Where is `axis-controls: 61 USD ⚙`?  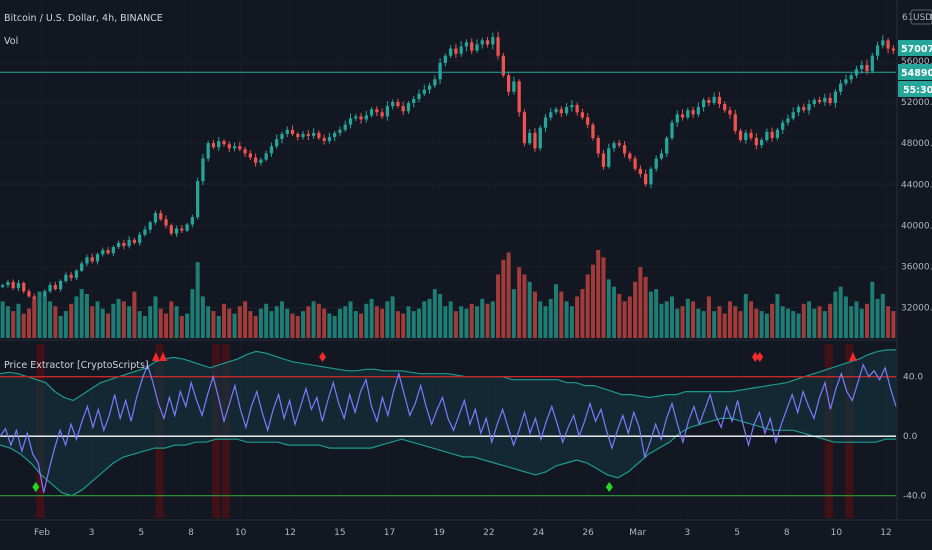 axis-controls: 61 USD ⚙ is located at coordinates (917, 17).